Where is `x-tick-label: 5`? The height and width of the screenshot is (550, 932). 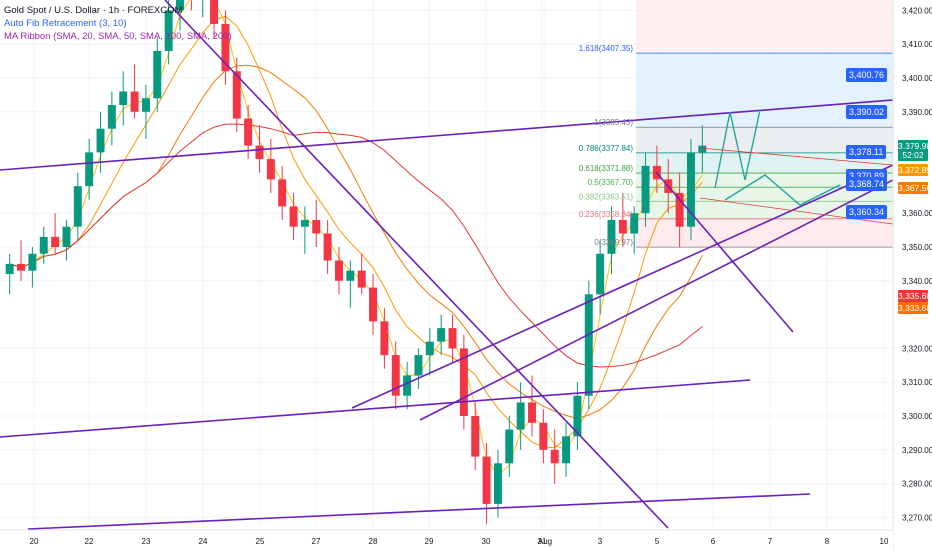 x-tick-label: 5 is located at coordinates (657, 541).